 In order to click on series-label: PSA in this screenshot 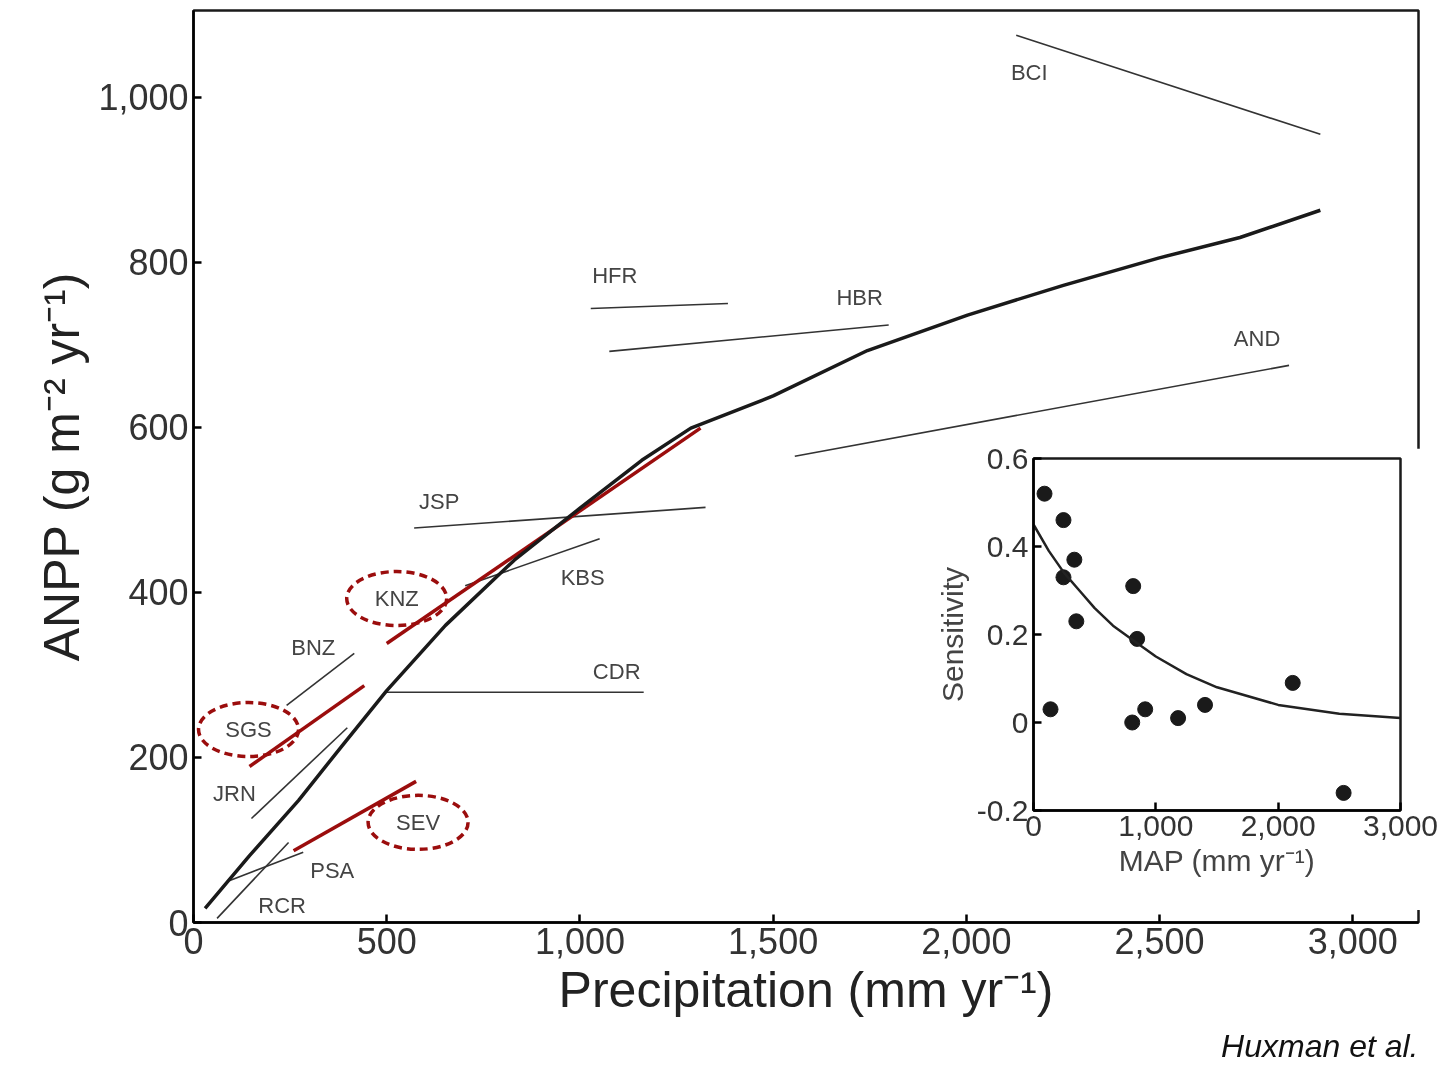, I will do `click(332, 870)`.